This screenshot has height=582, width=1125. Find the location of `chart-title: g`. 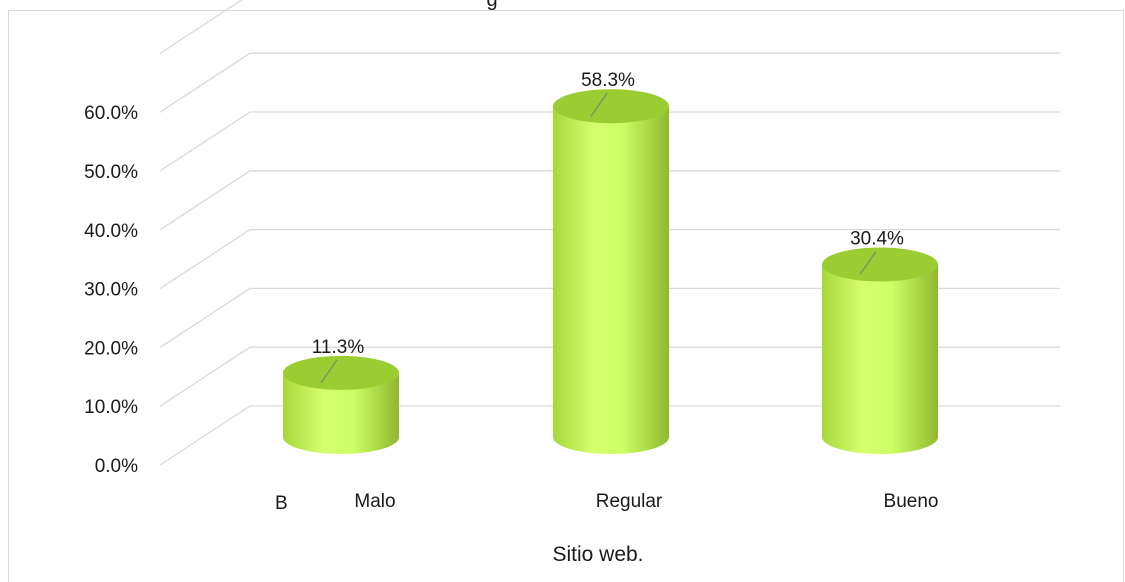

chart-title: g is located at coordinates (491, 5).